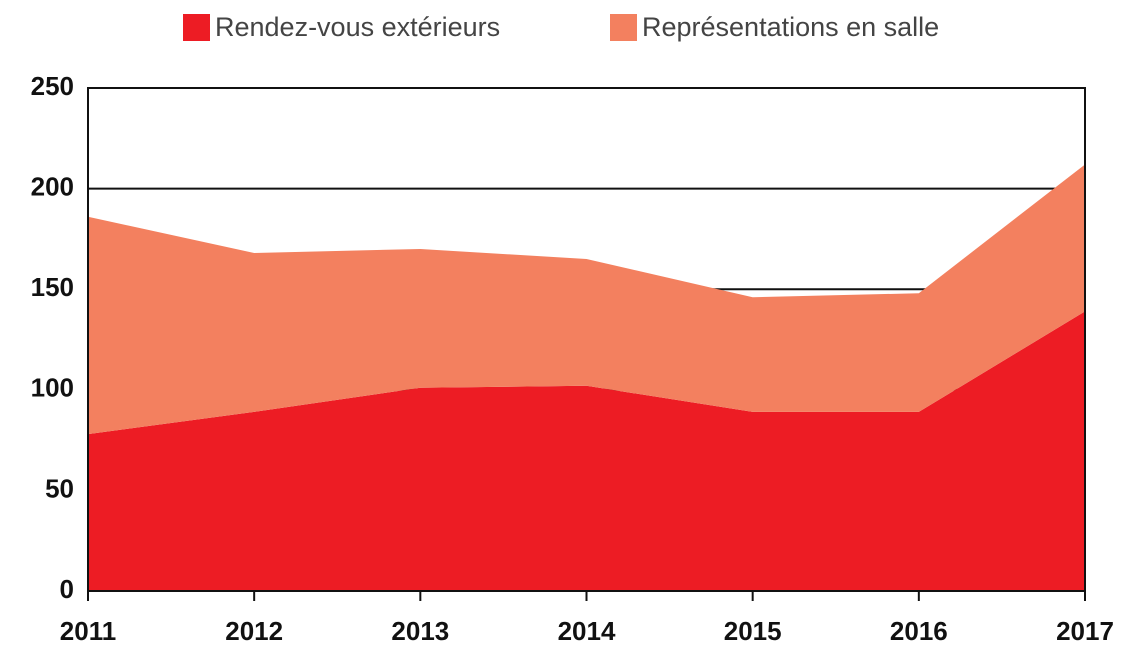  I want to click on x-tick-label: 2017, so click(1085, 631).